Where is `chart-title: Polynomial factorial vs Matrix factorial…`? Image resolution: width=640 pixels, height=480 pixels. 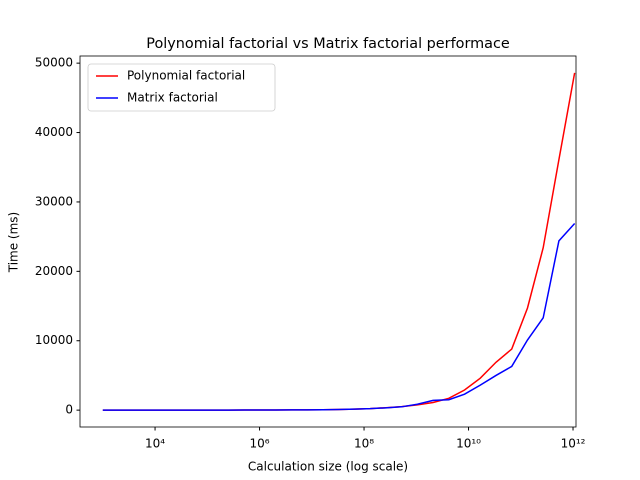
chart-title: Polynomial factorial vs Matrix factorial… is located at coordinates (328, 44).